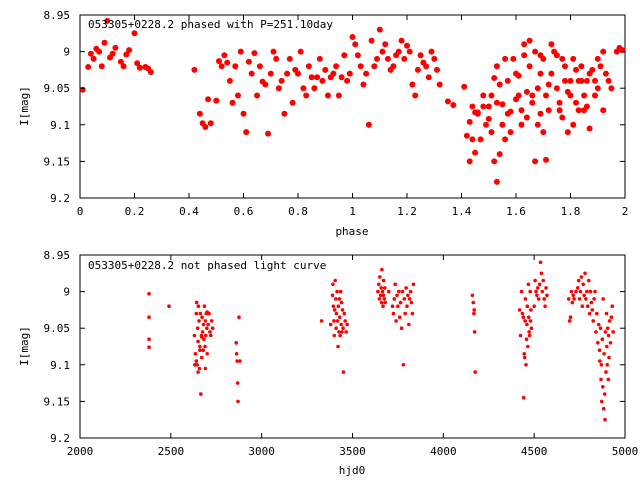 The width and height of the screenshot is (640, 480). I want to click on light-curve-plot-title: 053305+0228.2 not phased light curve, so click(207, 265).